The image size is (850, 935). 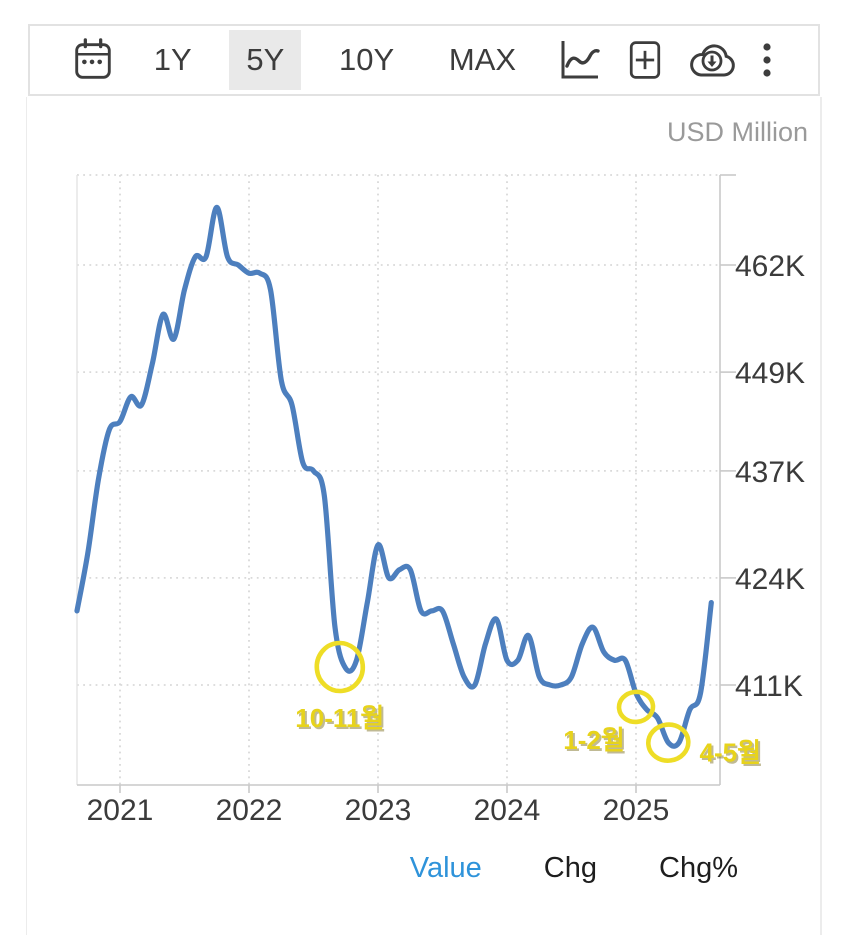 I want to click on more-menu-icon, so click(x=767, y=60).